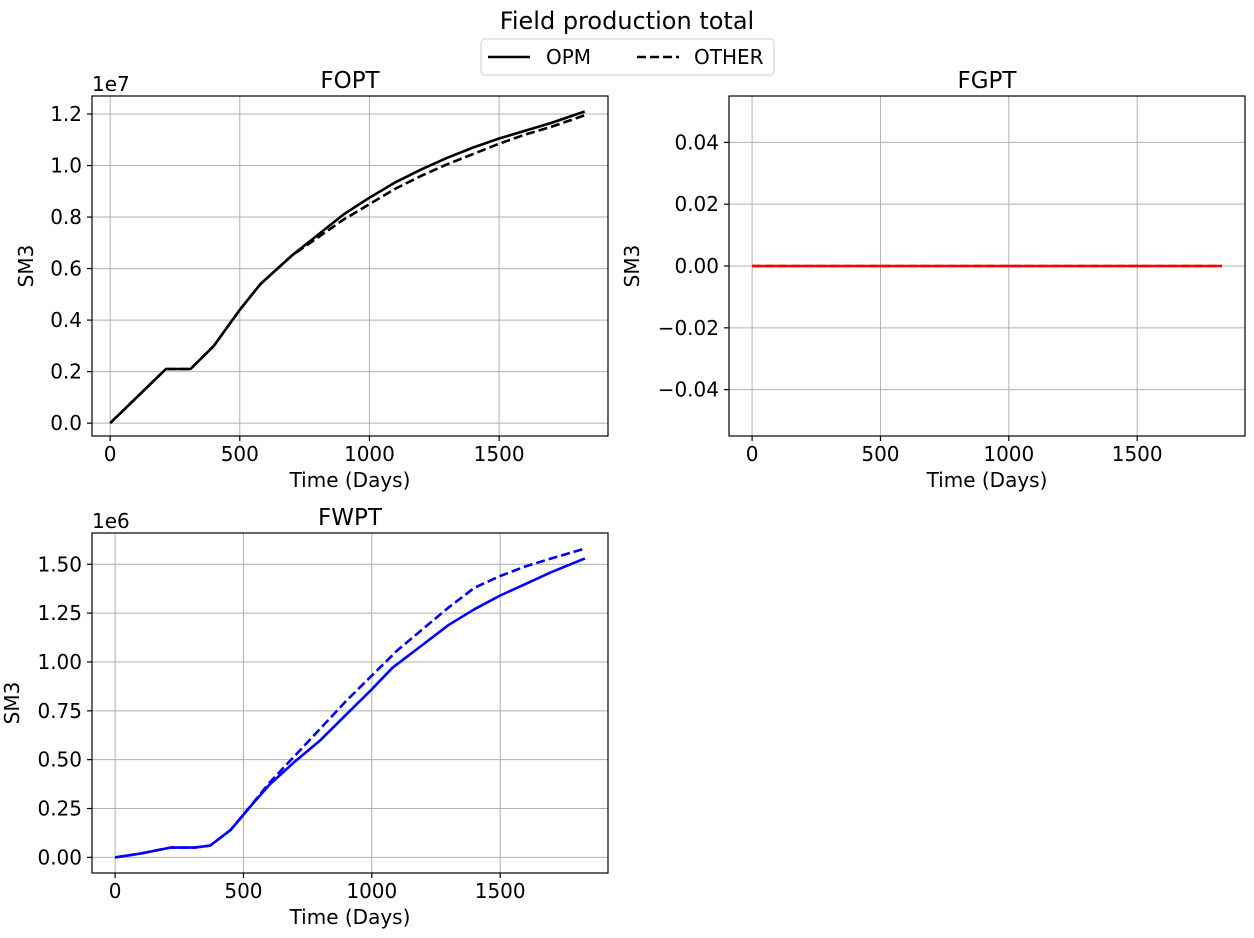 The image size is (1254, 938). I want to click on x-axis-label-fopt: Time (Days), so click(350, 480).